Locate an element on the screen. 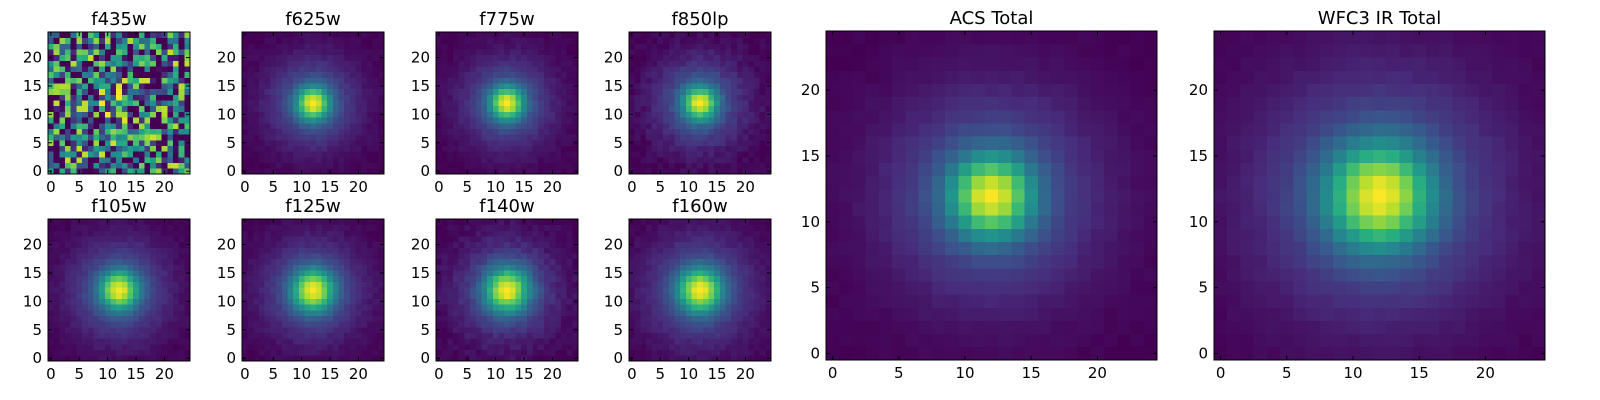 The width and height of the screenshot is (1600, 400). x-tick-label: 20 is located at coordinates (358, 374).